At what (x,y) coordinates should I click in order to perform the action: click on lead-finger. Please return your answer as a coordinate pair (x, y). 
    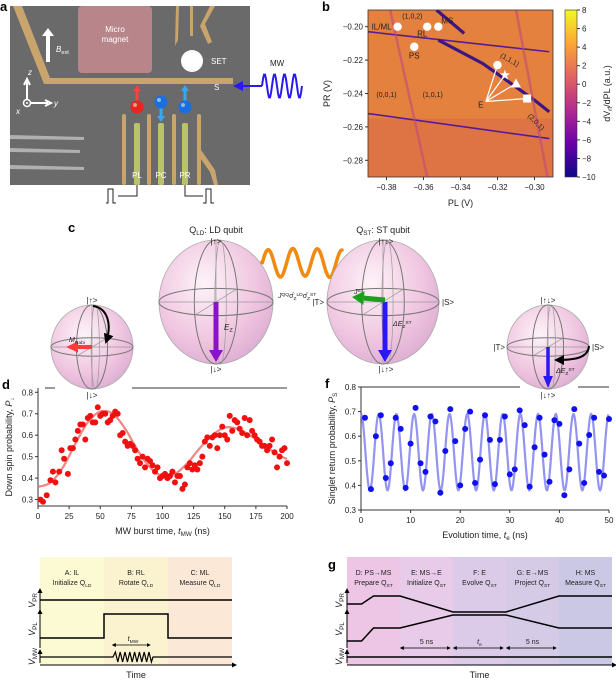
    Looking at the image, I should click on (45, 150).